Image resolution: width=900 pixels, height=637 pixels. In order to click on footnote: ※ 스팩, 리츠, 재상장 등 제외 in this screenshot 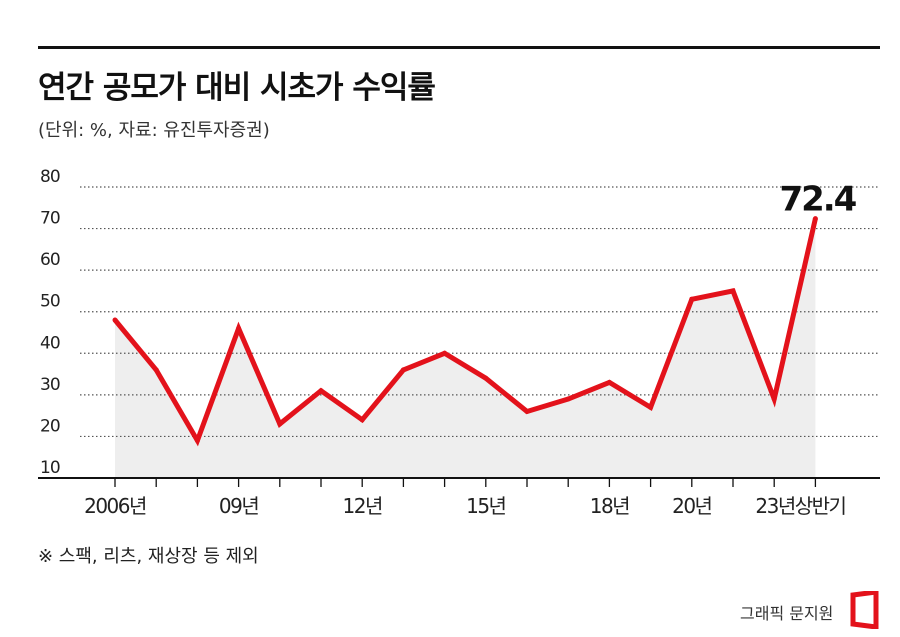, I will do `click(148, 556)`.